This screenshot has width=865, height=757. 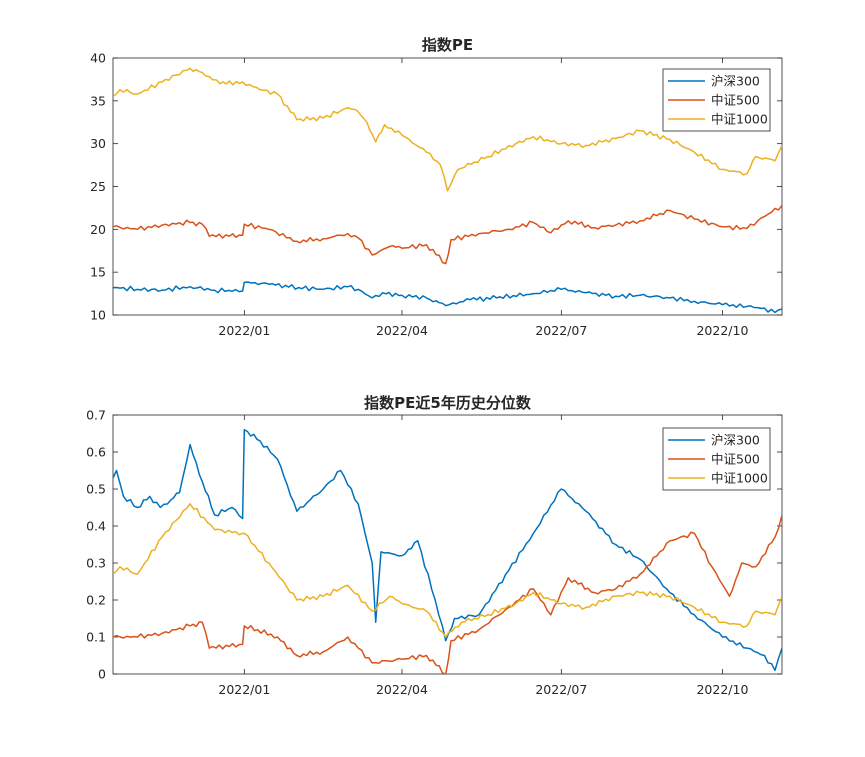 I want to click on y-tick-label: 0.7, so click(x=96, y=415).